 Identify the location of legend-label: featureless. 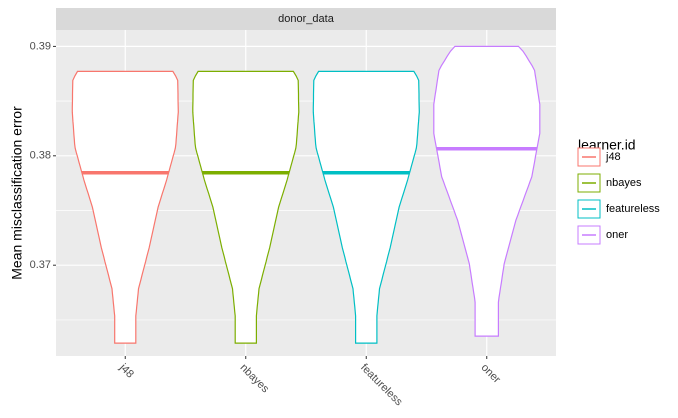
(633, 209).